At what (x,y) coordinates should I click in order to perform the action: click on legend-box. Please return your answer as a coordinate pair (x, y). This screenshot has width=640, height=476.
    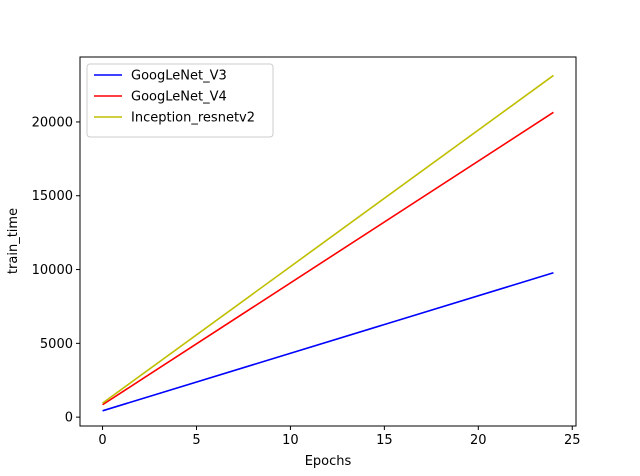
    Looking at the image, I should click on (180, 100).